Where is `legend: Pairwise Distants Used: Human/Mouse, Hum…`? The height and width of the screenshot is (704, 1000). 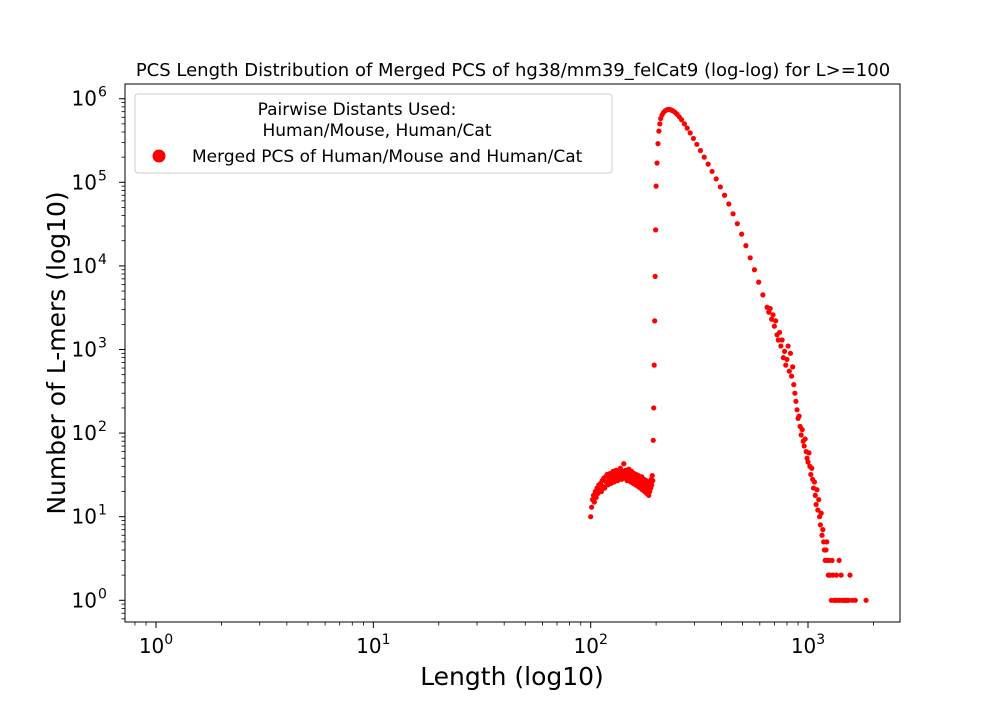
legend: Pairwise Distants Used: Human/Mouse, Hum… is located at coordinates (373, 133).